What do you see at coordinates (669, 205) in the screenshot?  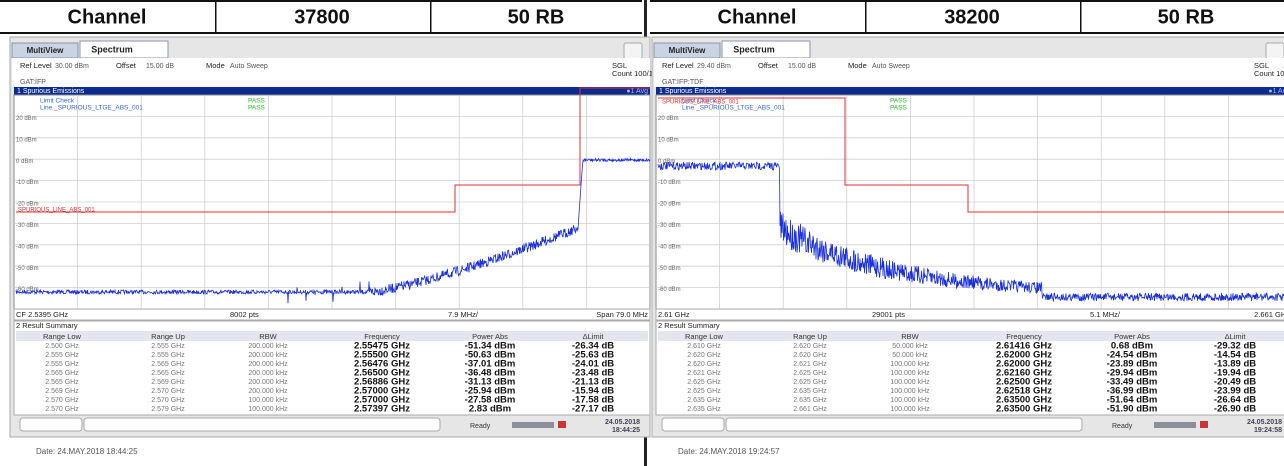 I see `y-axis-label: -20 dBm` at bounding box center [669, 205].